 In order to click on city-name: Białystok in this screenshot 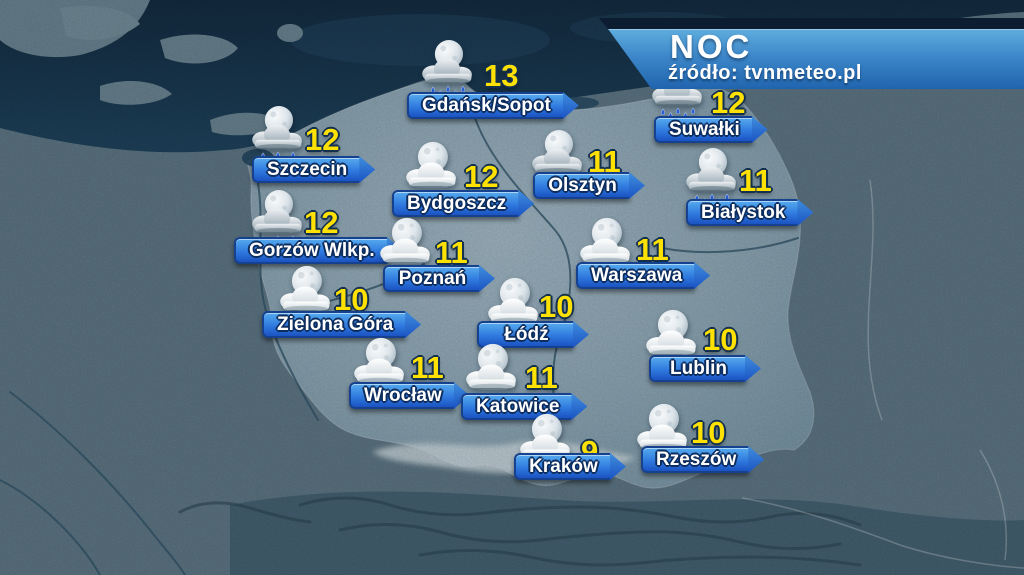, I will do `click(743, 212)`.